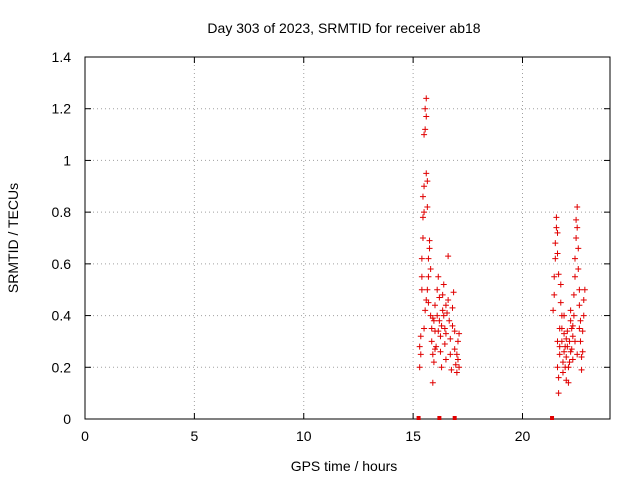  What do you see at coordinates (67, 160) in the screenshot?
I see `y-tick-label: 1` at bounding box center [67, 160].